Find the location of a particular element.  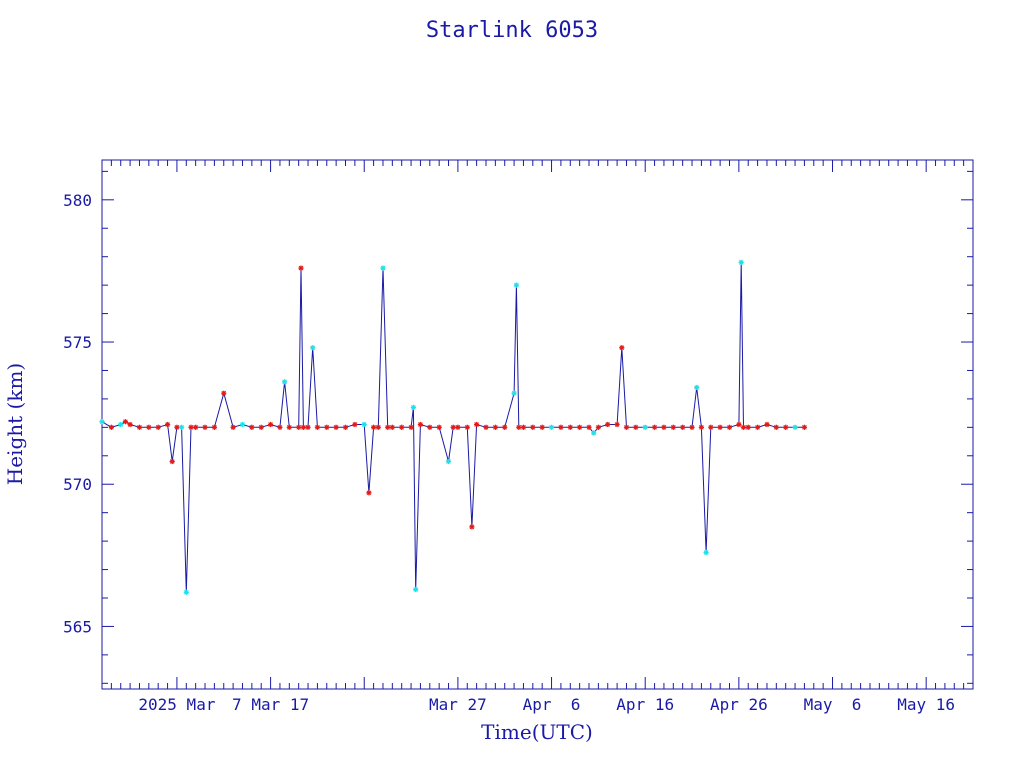

x-tick-label: 2025 Mar is located at coordinates (176, 704).